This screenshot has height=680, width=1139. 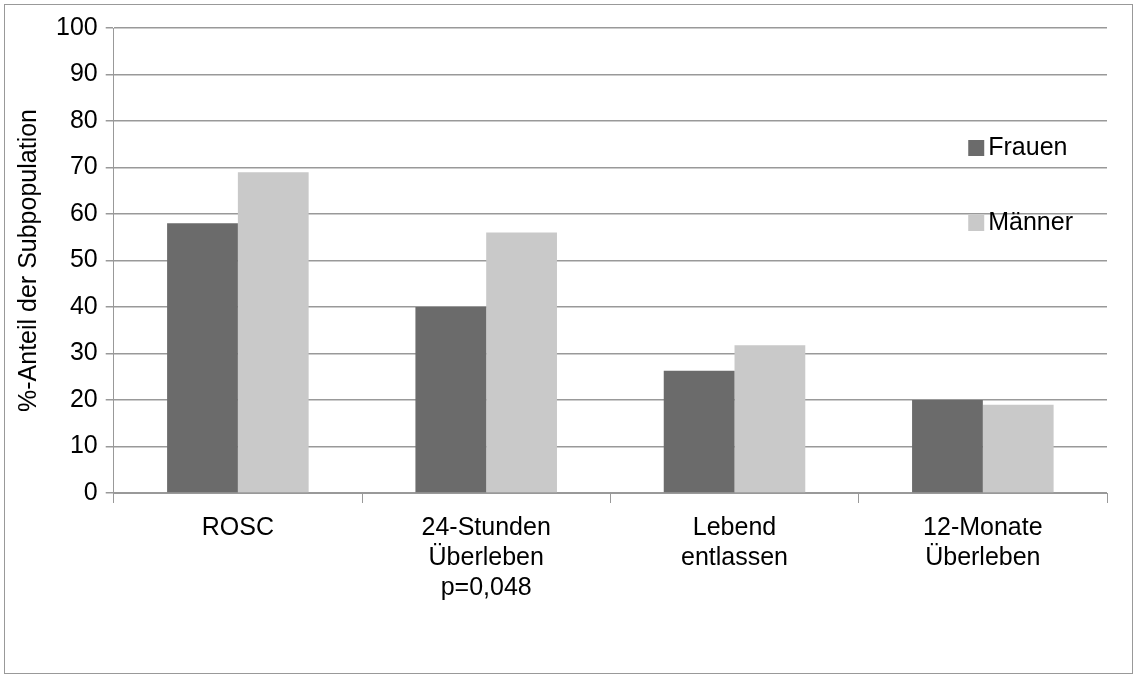 What do you see at coordinates (90, 490) in the screenshot?
I see `y-tick-label: 0` at bounding box center [90, 490].